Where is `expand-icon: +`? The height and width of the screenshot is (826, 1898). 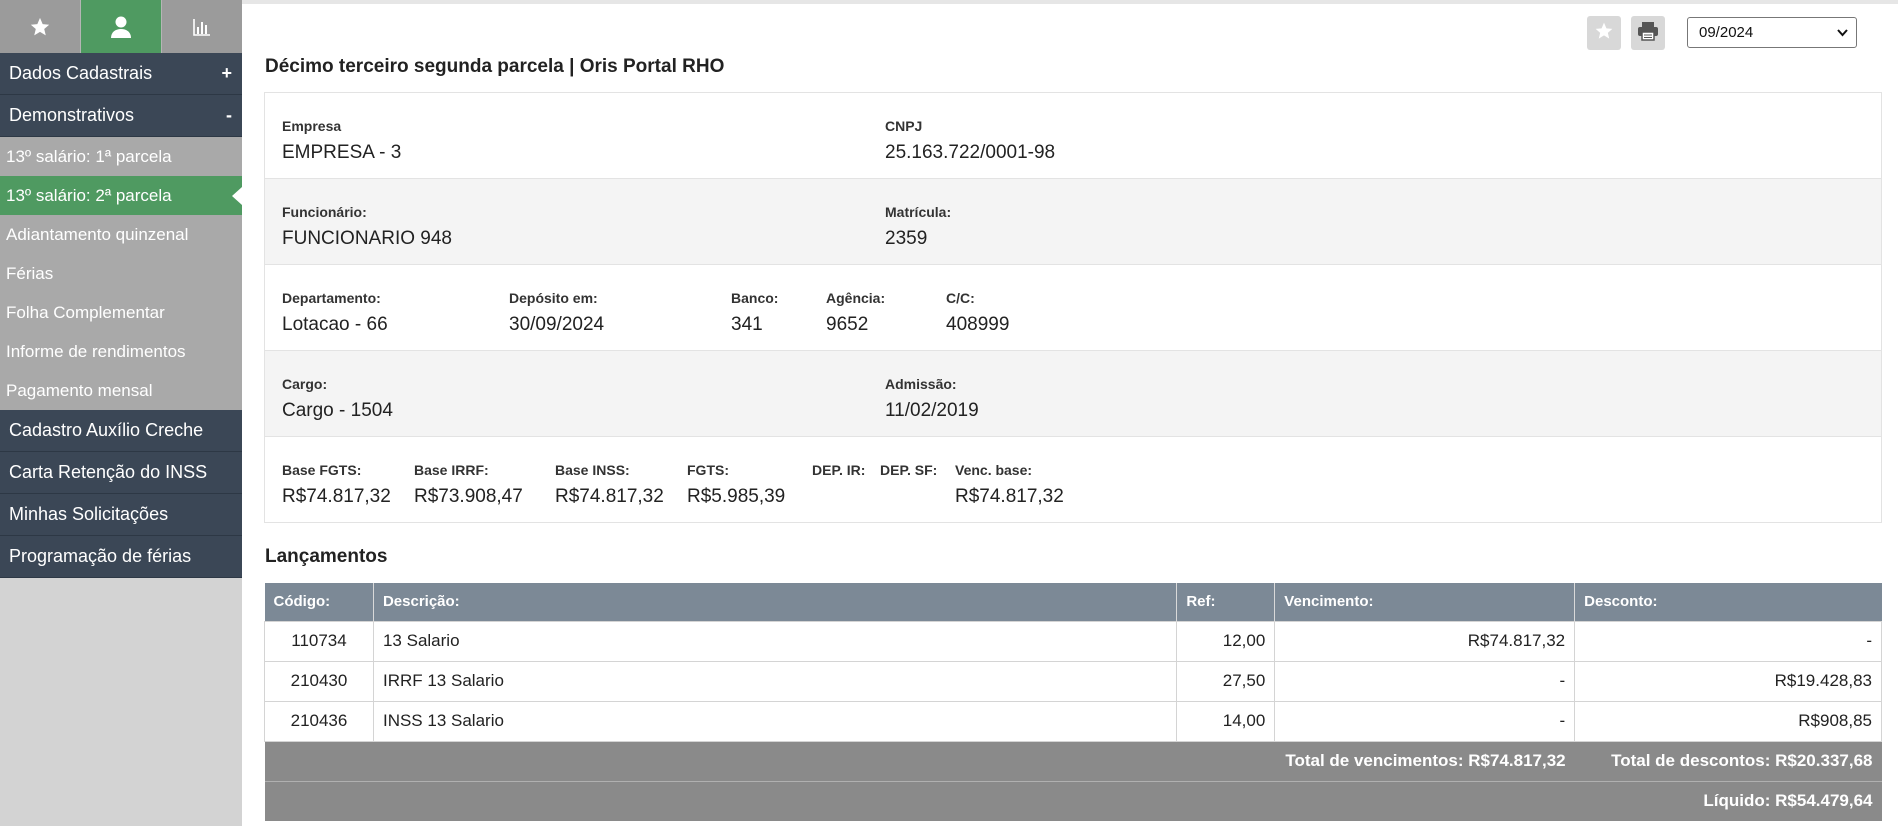
expand-icon: + is located at coordinates (226, 73).